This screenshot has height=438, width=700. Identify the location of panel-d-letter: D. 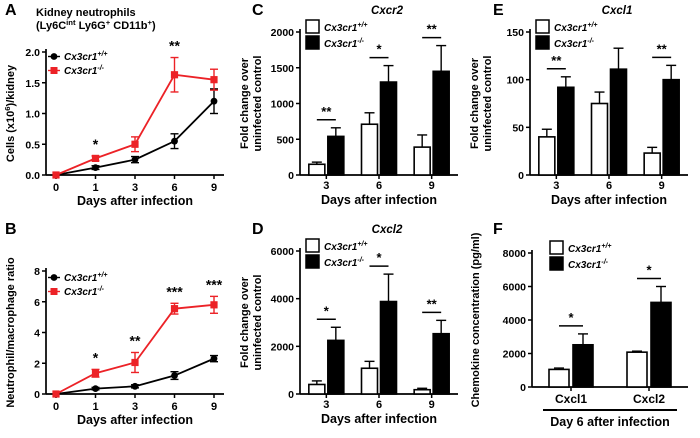
(258, 229).